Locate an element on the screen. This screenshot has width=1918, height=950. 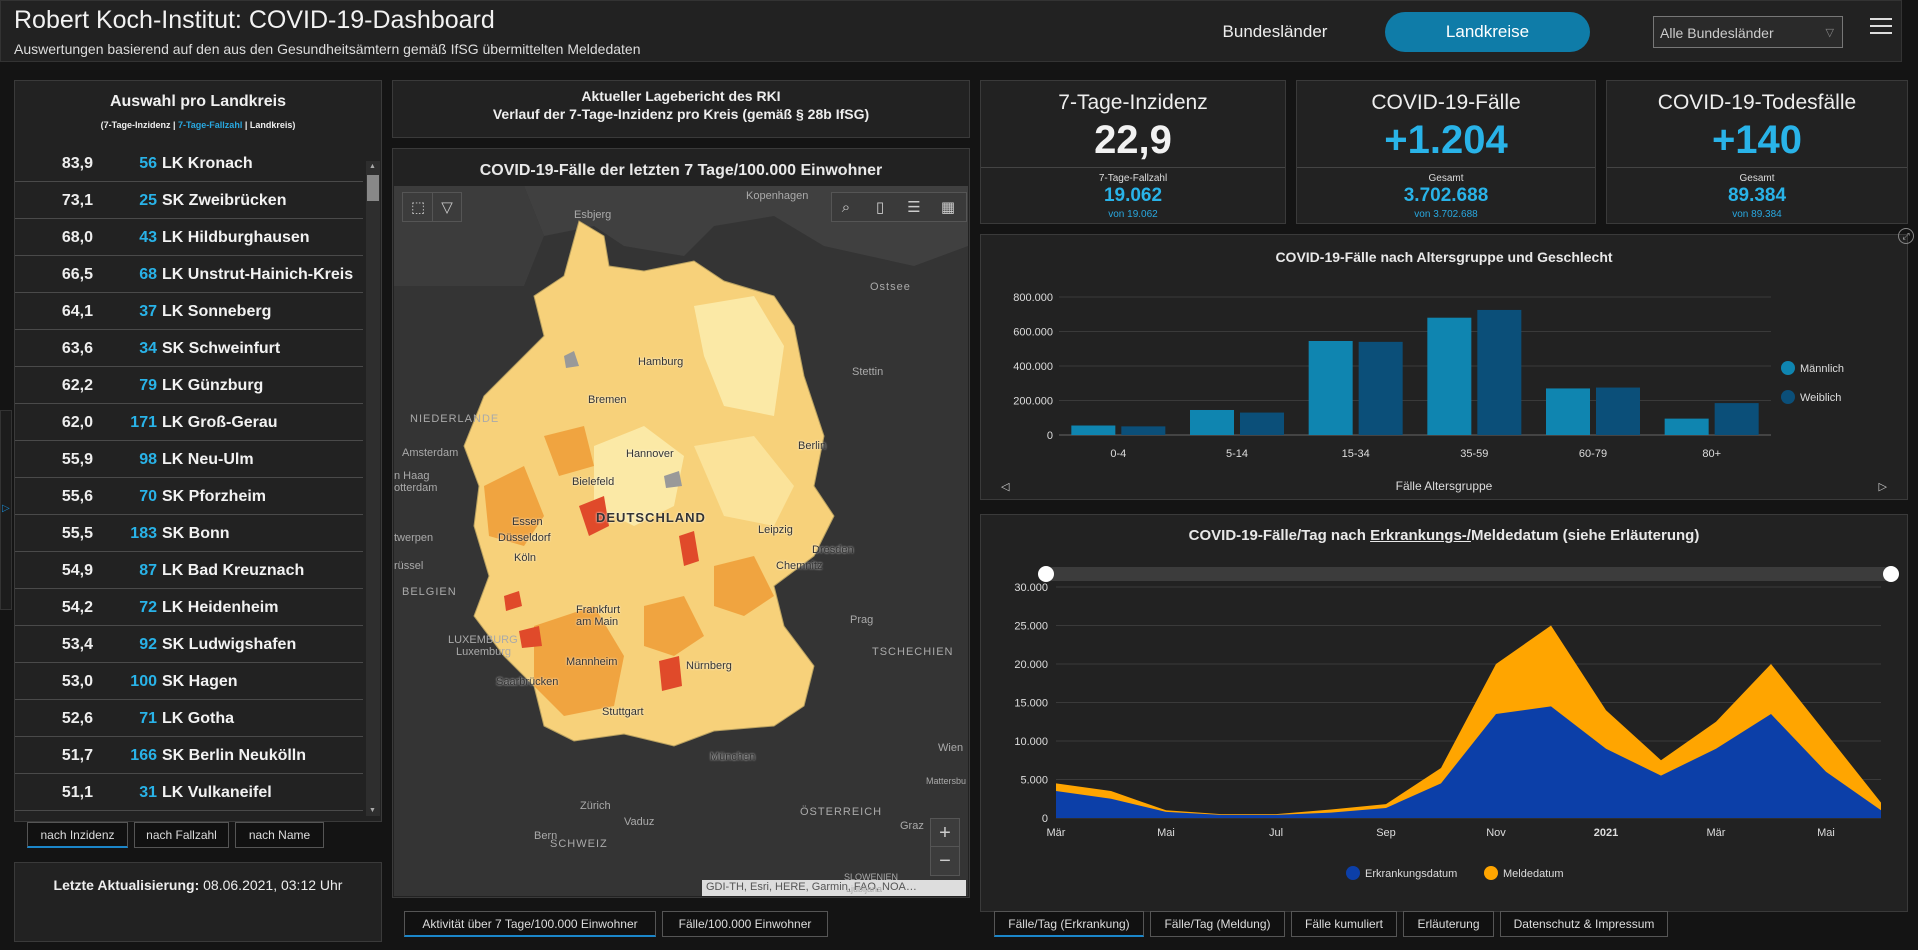
landkreise-button: Landkreise is located at coordinates (1487, 32).